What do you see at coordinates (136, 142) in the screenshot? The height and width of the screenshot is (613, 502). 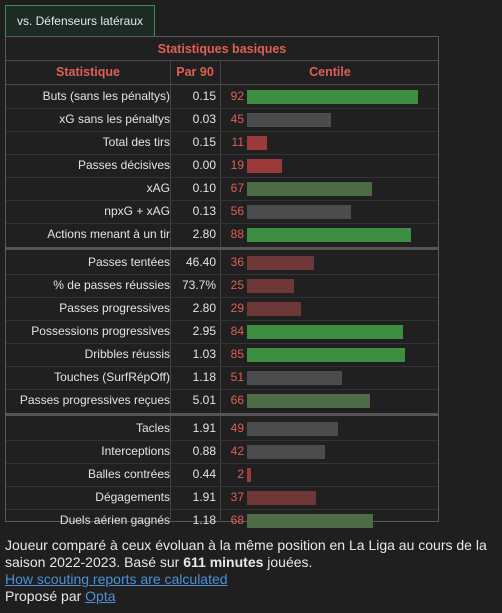 I see `stat-label: Total des tirs` at bounding box center [136, 142].